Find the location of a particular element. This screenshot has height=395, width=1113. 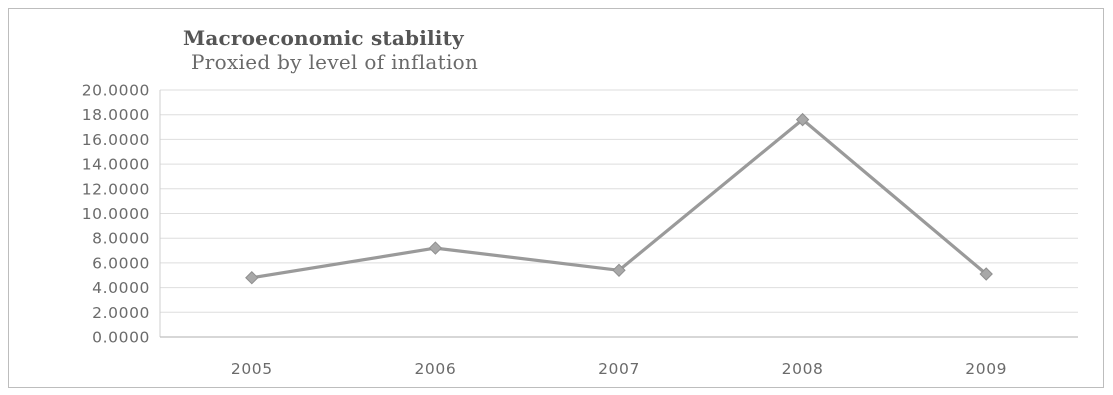

y-tick-label: 6.0000 is located at coordinates (121, 263).